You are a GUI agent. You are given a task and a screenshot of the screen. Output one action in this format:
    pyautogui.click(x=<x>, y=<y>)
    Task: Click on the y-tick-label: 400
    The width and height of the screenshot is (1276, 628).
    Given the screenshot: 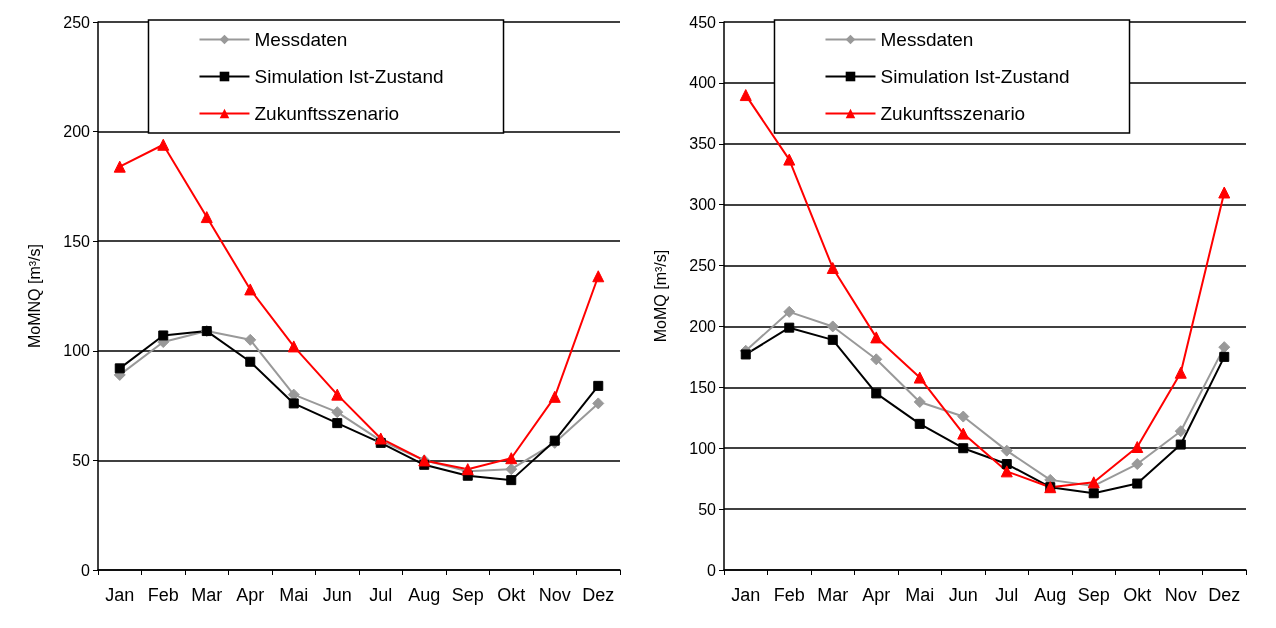 What is the action you would take?
    pyautogui.click(x=703, y=83)
    